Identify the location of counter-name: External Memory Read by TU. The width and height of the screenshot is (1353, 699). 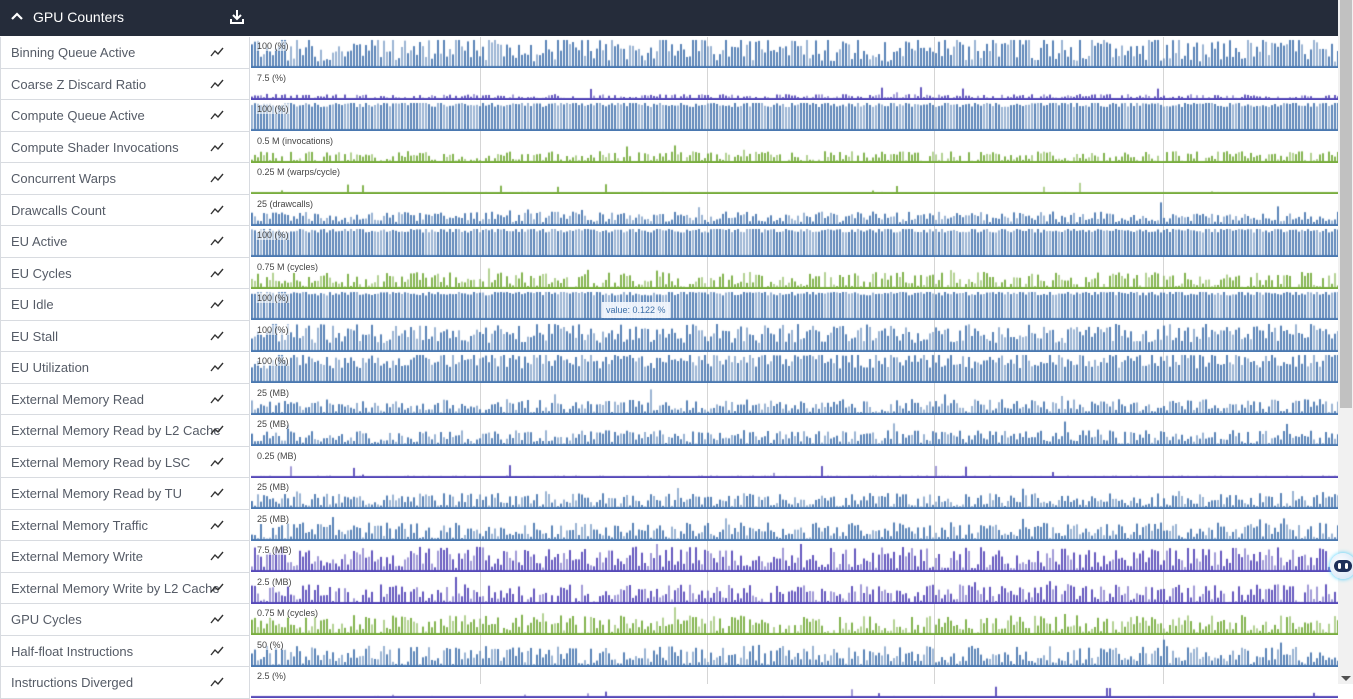
(96, 493).